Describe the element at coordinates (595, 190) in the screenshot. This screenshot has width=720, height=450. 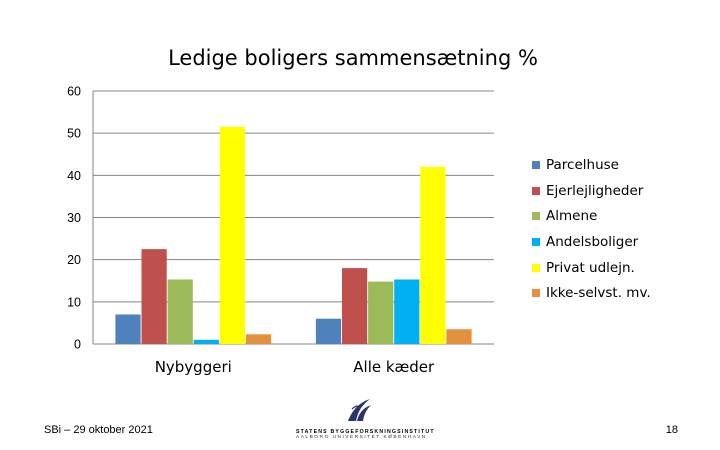
I see `legend-label: Ejerlejligheder` at that location.